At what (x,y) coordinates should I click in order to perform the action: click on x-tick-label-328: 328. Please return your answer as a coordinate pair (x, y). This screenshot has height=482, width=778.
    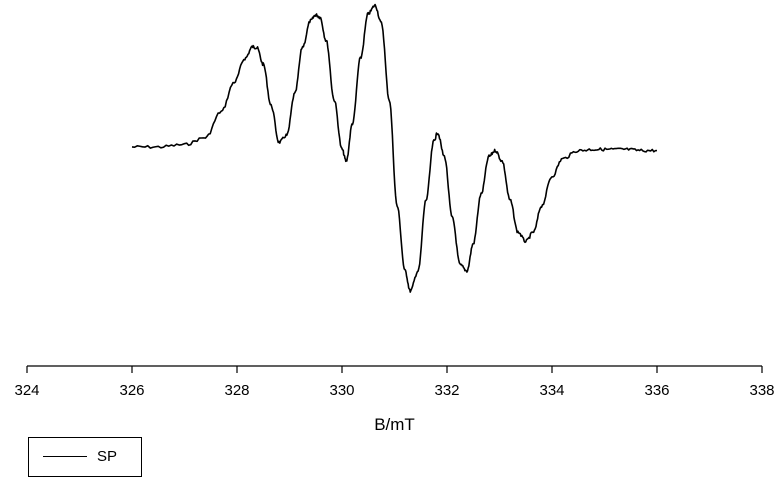
    Looking at the image, I should click on (236, 390).